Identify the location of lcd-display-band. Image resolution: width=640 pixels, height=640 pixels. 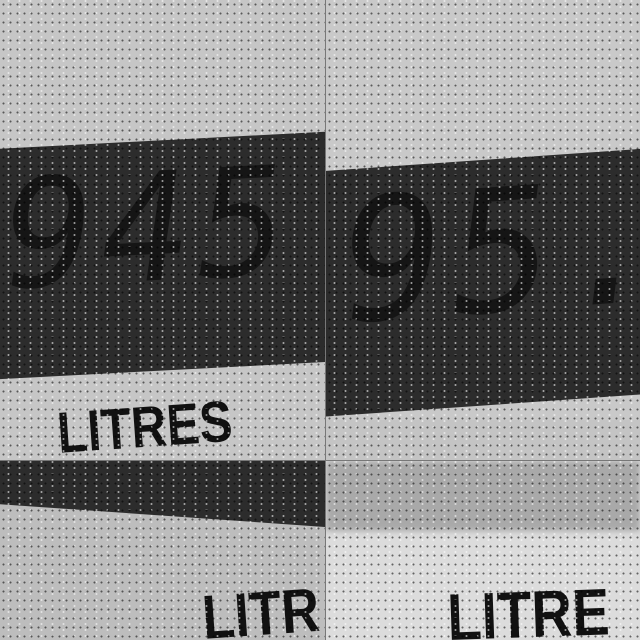
(162, 495).